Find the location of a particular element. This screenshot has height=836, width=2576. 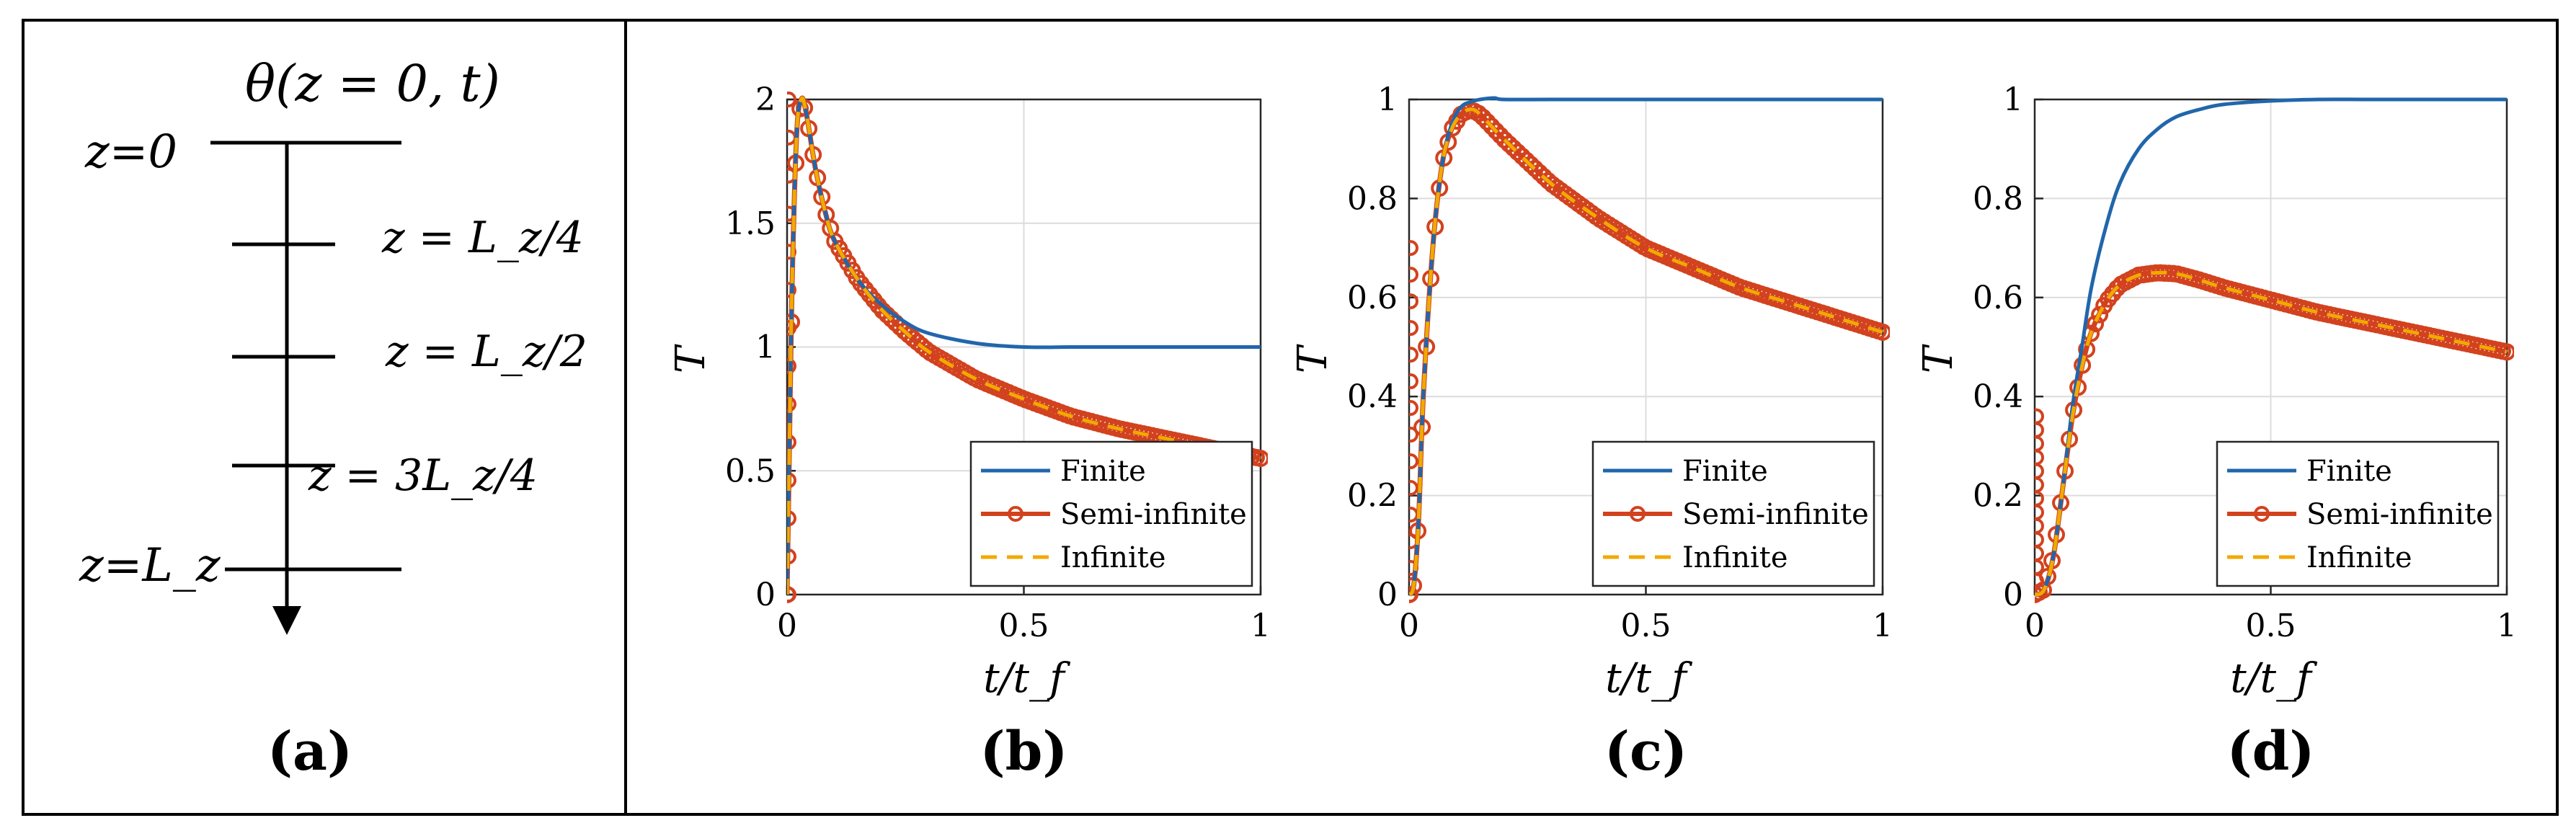

y-tick-label: 0.8 is located at coordinates (1372, 198).